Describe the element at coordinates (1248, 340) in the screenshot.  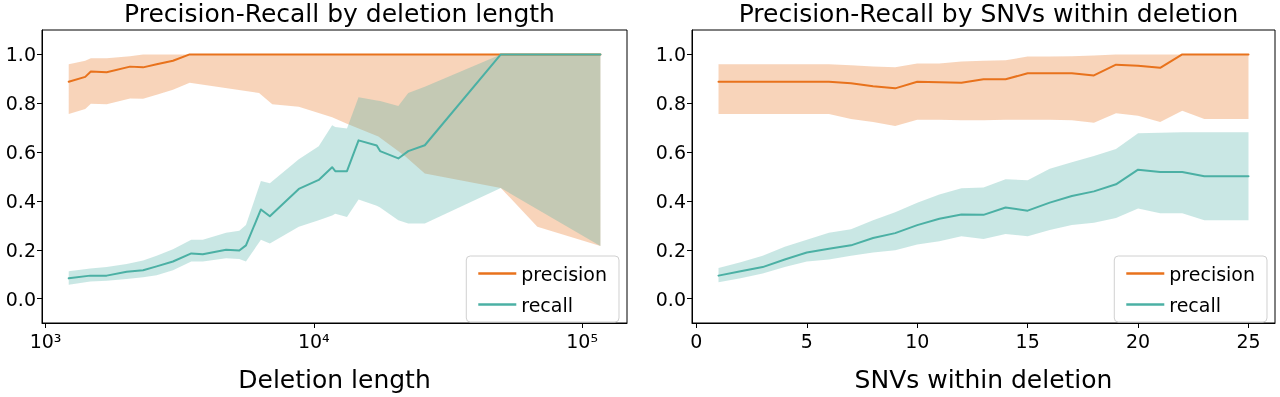
I see `x-tick-label: 25` at that location.